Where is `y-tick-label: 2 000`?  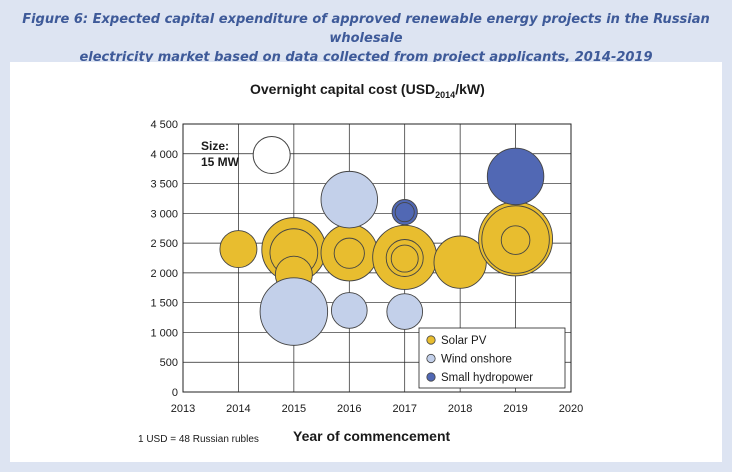
y-tick-label: 2 000 is located at coordinates (164, 274).